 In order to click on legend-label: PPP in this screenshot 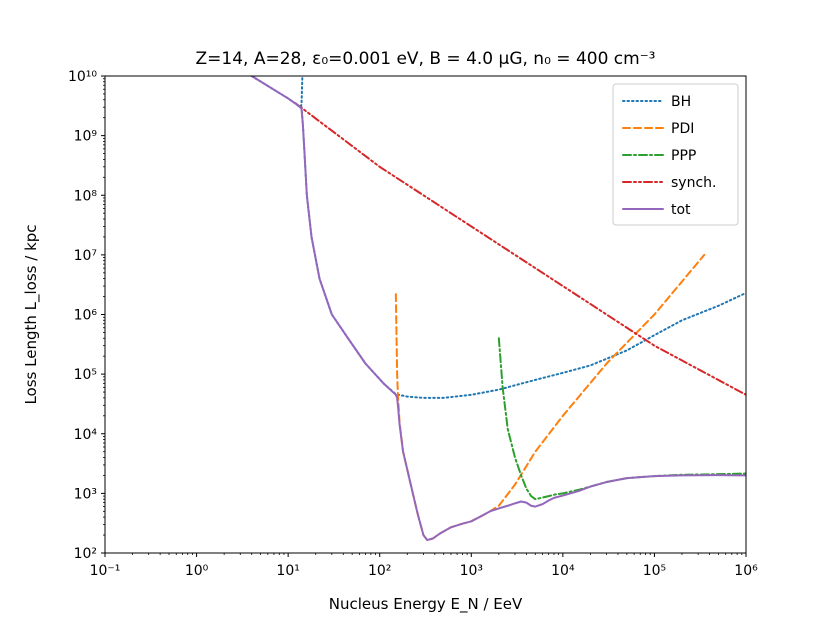, I will do `click(683, 156)`.